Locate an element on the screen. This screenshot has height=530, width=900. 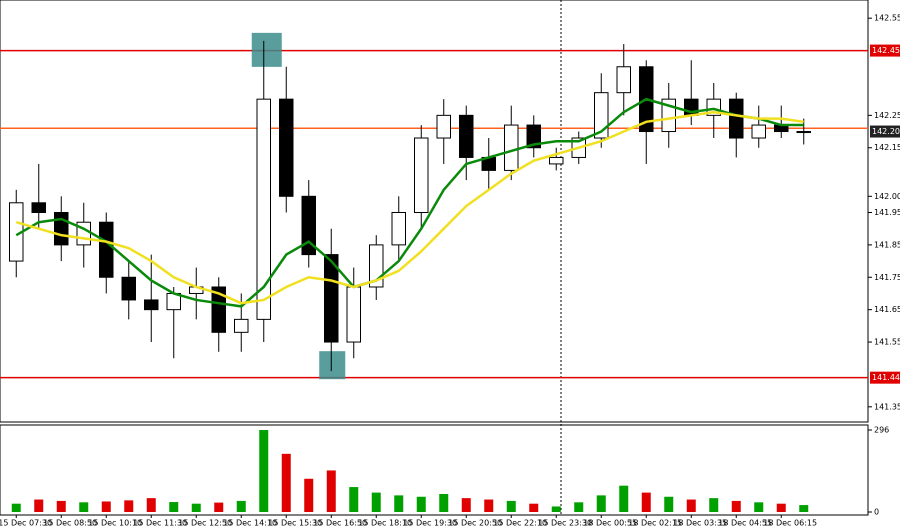
x-tick-label: 18 Dec 00:55 is located at coordinates (610, 523).